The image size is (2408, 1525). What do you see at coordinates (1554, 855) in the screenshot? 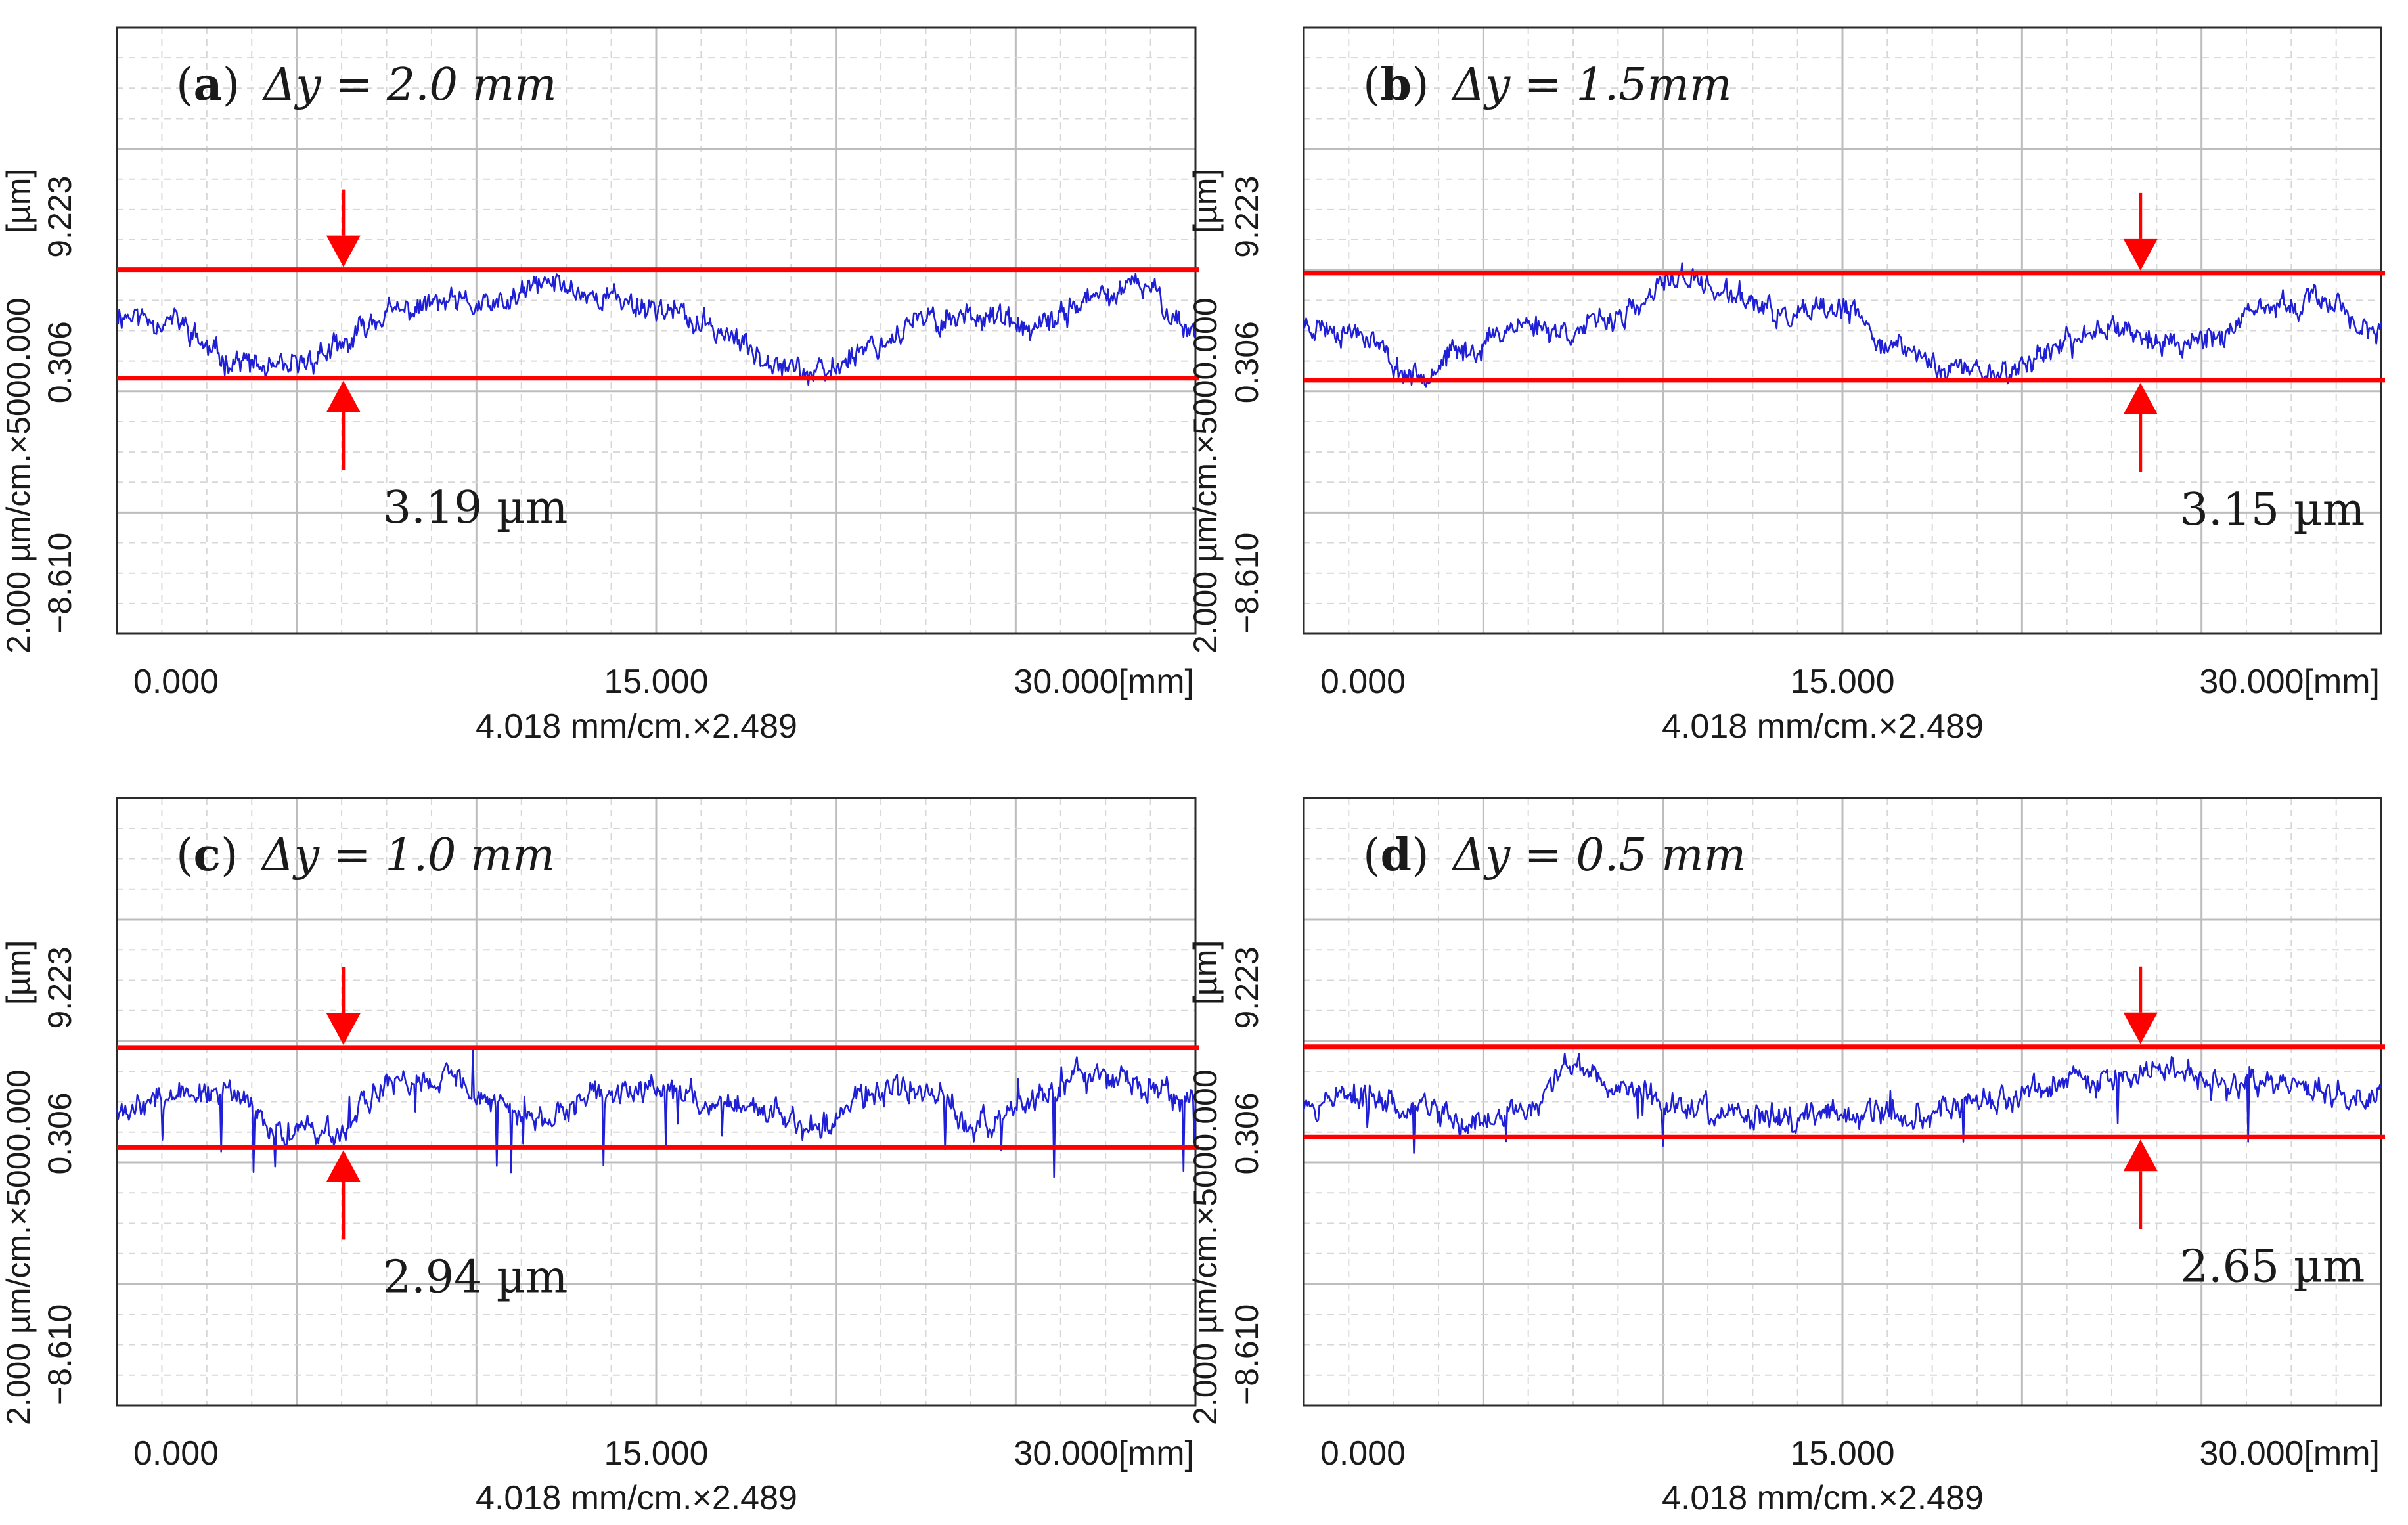
I see `panel-label: (d) Δy = 0.5 mm` at bounding box center [1554, 855].